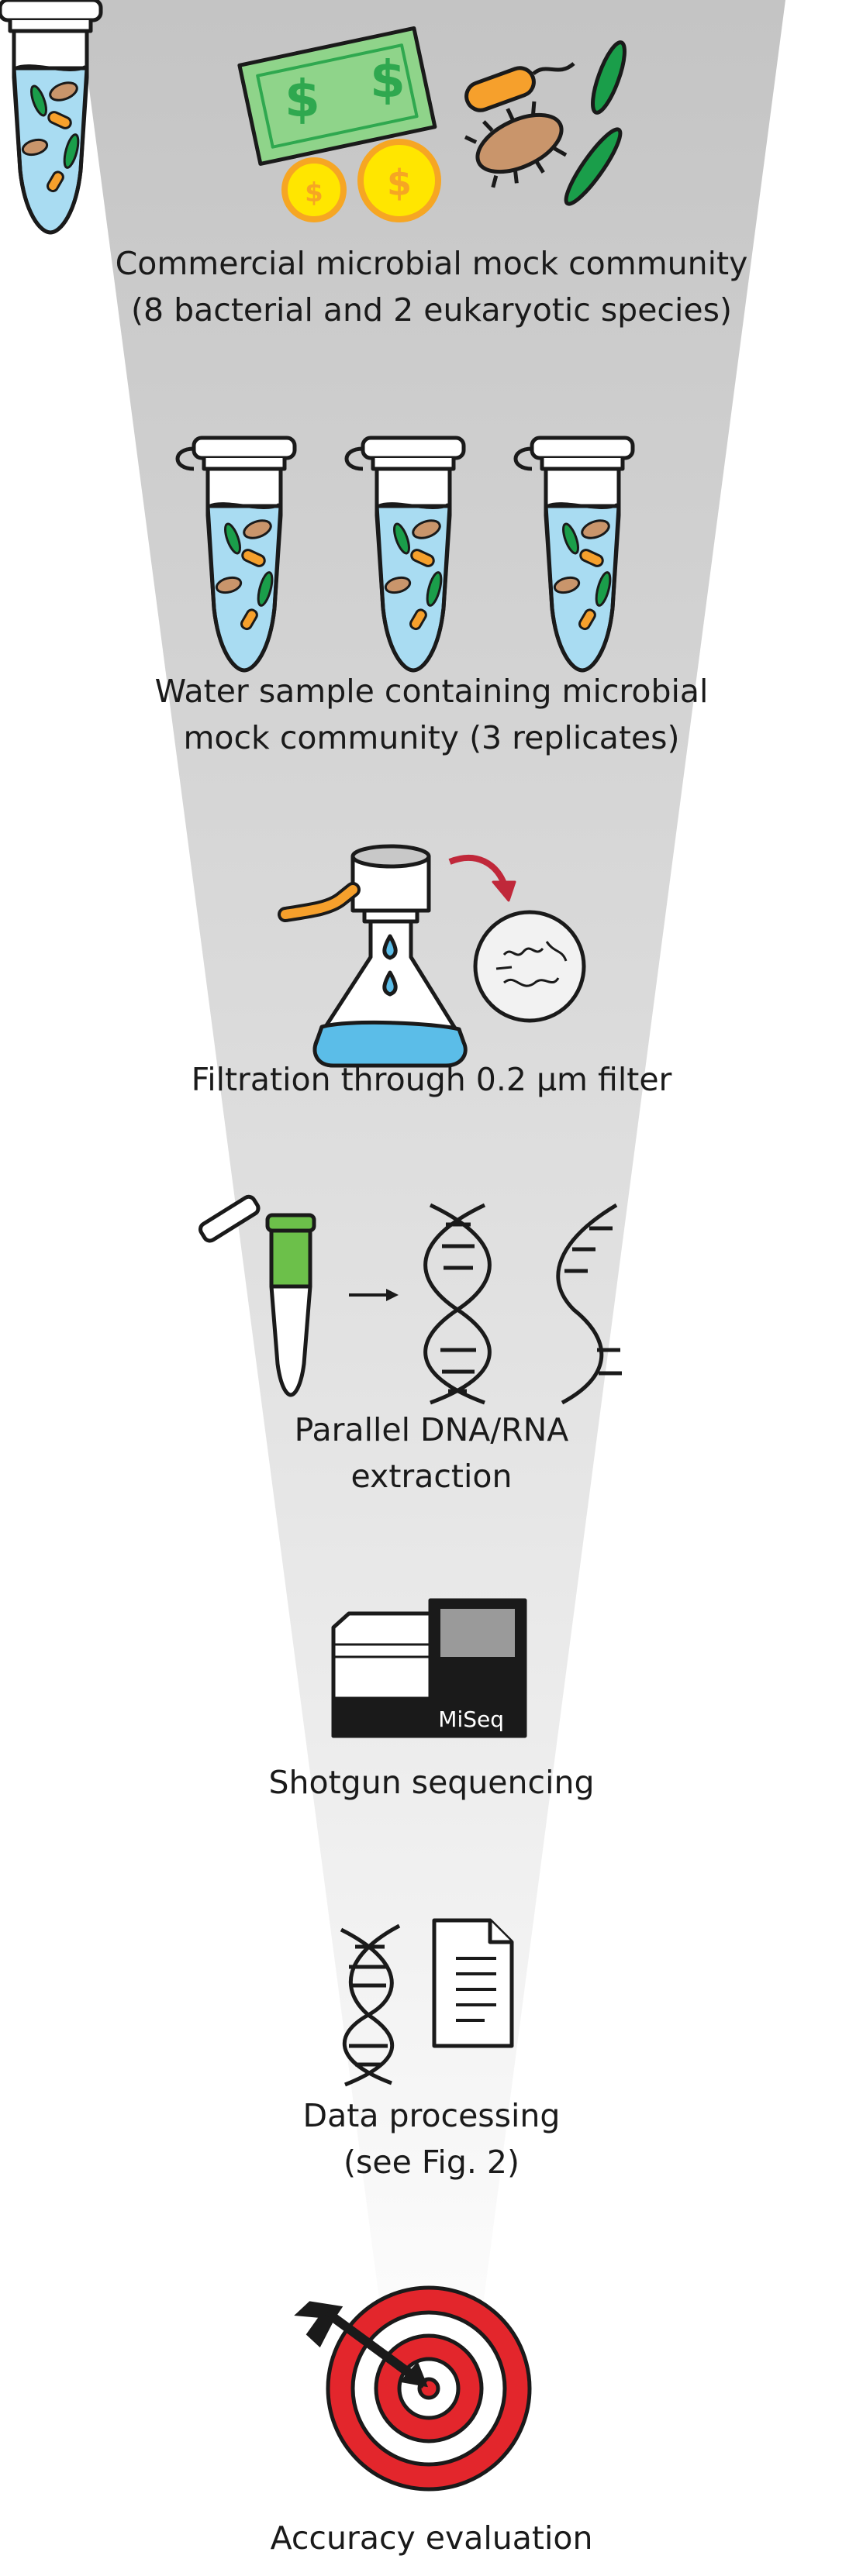 Image resolution: width=863 pixels, height=2576 pixels. Describe the element at coordinates (431, 310) in the screenshot. I see `caption-line: (8 bacterial and 2 eukaryotic species)` at that location.